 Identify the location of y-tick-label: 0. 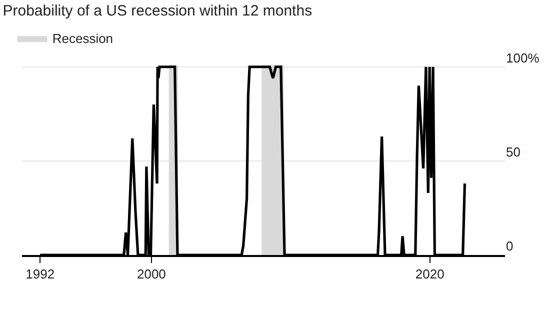
(510, 246).